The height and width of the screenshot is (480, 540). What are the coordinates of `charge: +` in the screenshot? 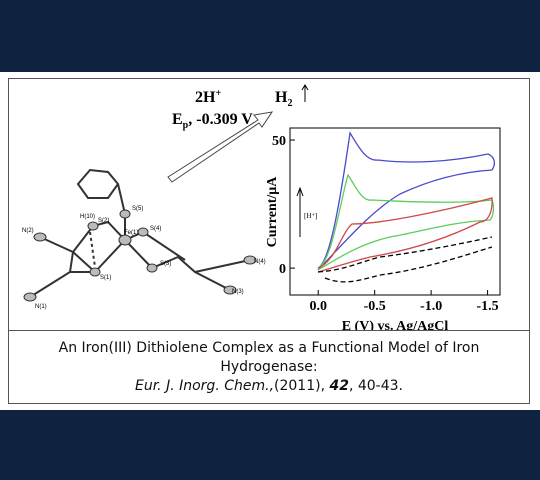 It's located at (218, 93).